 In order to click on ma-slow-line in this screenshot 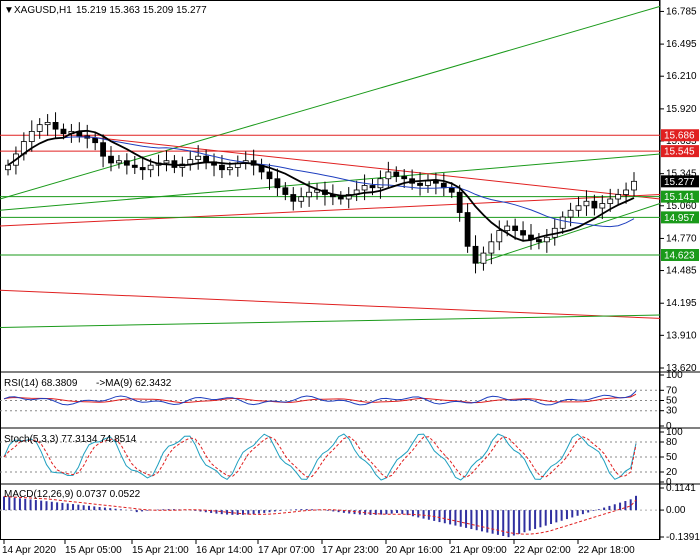, I will do `click(321, 182)`.